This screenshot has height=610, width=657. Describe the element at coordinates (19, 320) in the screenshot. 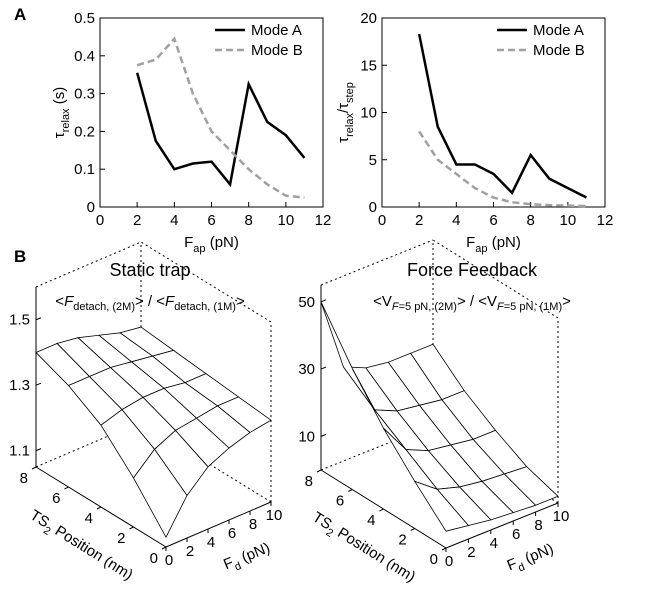

I see `z-tick-label: 1.5` at that location.